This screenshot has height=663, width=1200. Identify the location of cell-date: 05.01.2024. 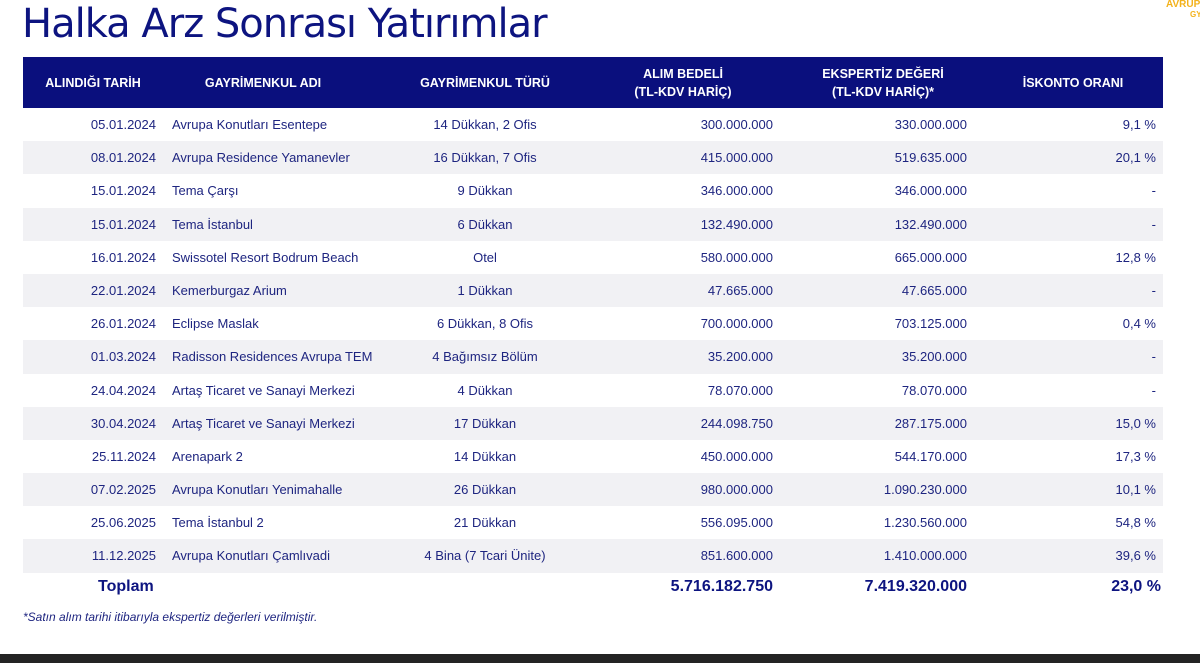
(123, 124).